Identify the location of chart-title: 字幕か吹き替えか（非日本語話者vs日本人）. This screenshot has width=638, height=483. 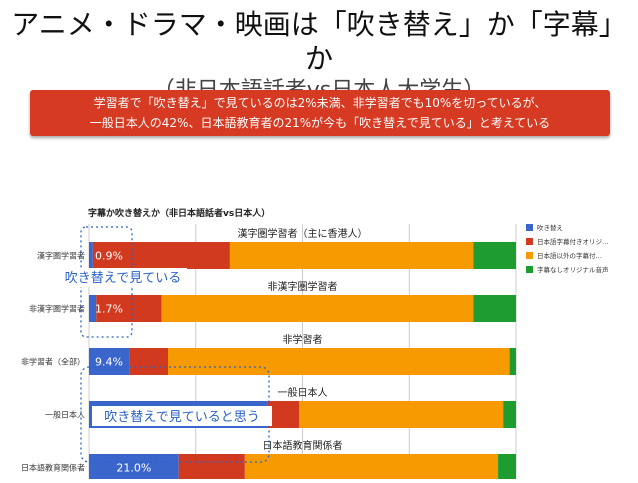
(179, 213).